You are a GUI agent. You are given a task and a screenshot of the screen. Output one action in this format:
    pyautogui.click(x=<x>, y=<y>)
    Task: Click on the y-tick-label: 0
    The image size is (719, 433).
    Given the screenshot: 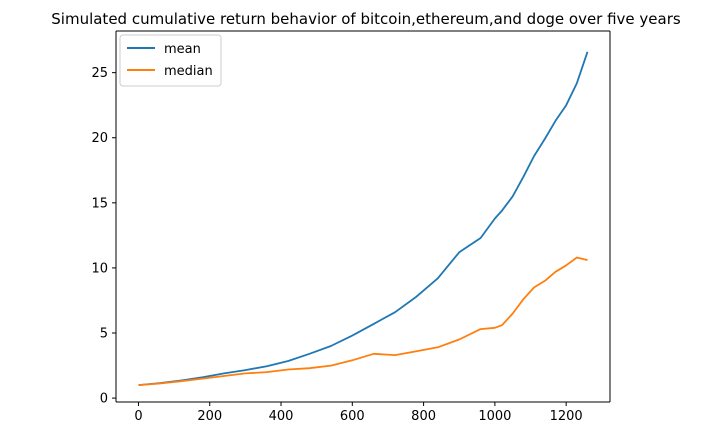 What is the action you would take?
    pyautogui.click(x=104, y=399)
    